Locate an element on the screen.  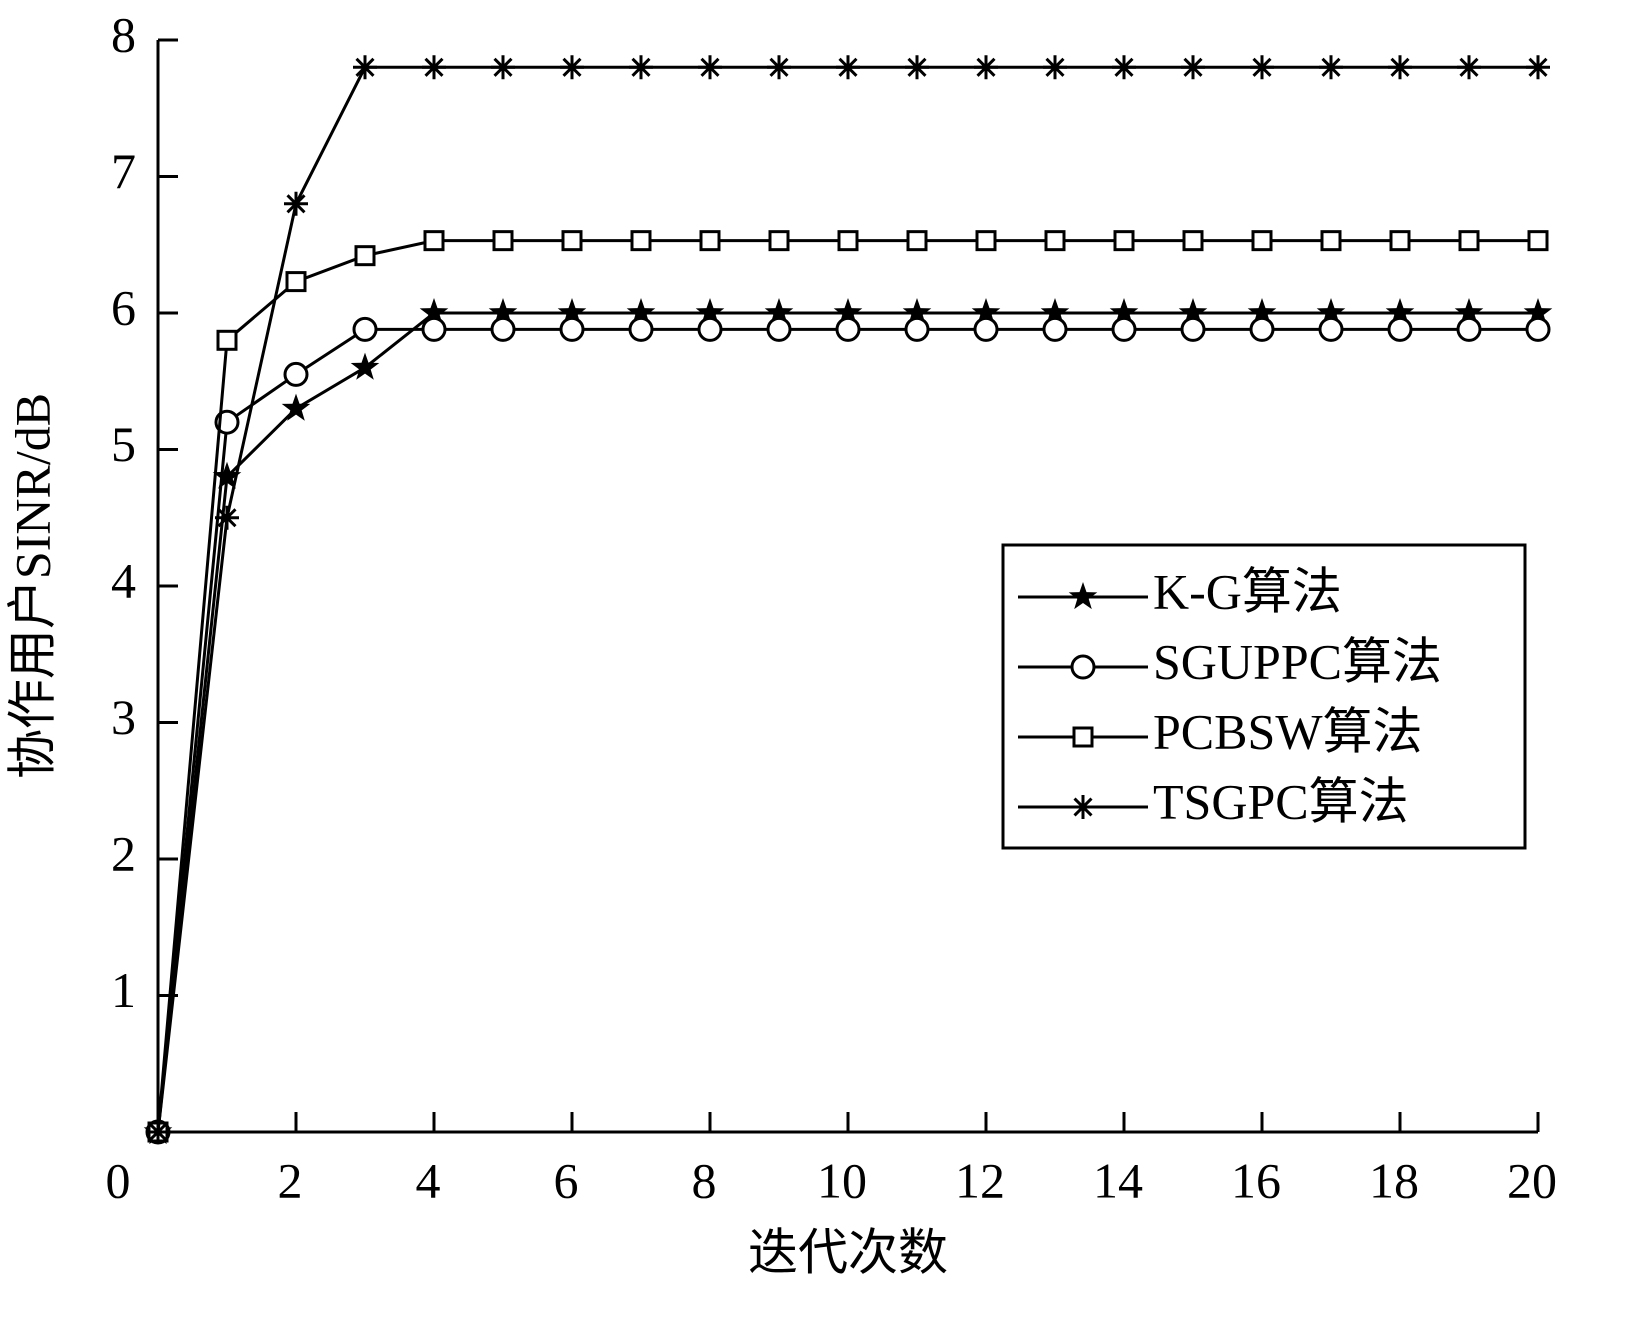
legend-label: PCBSW算法 is located at coordinates (1288, 731).